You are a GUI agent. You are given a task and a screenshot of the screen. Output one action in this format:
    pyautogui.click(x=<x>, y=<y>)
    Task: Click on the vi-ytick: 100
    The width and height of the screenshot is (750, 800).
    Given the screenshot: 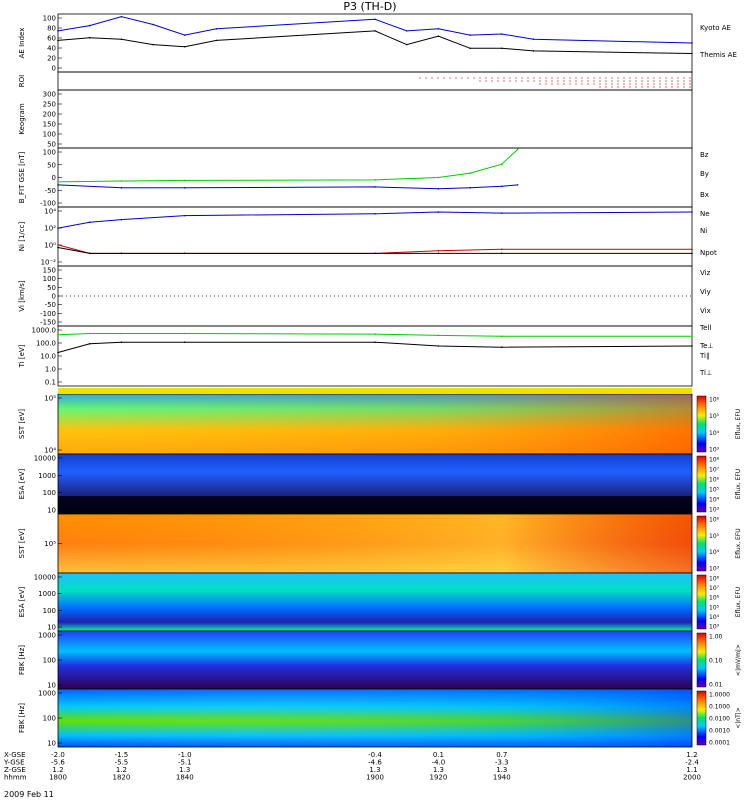 What is the action you would take?
    pyautogui.click(x=49, y=279)
    